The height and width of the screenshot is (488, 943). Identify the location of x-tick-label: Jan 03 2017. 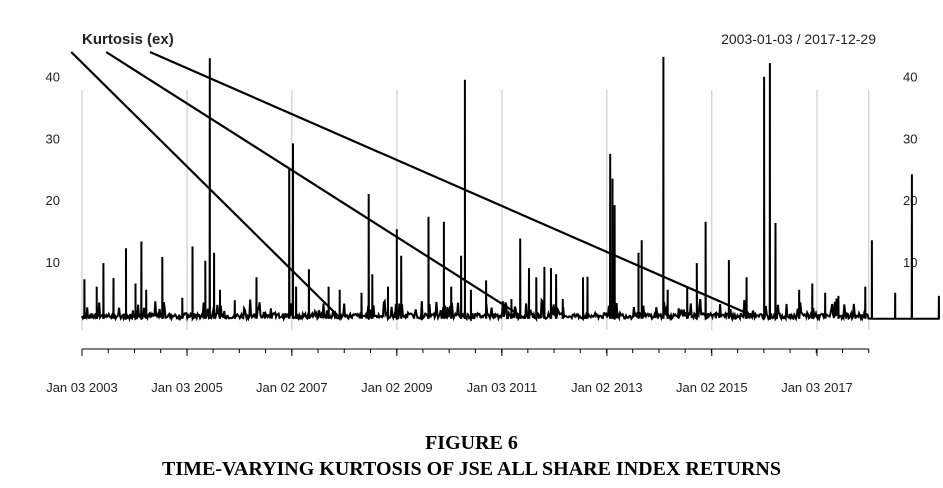
(817, 387).